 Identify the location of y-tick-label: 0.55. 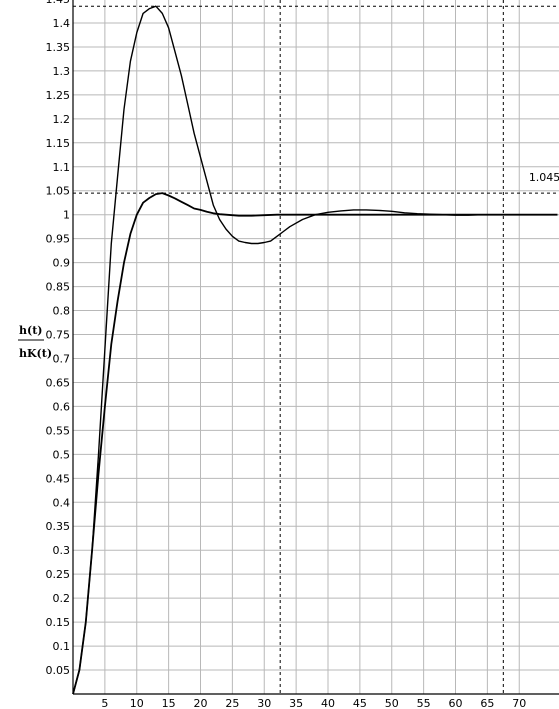
(58, 430).